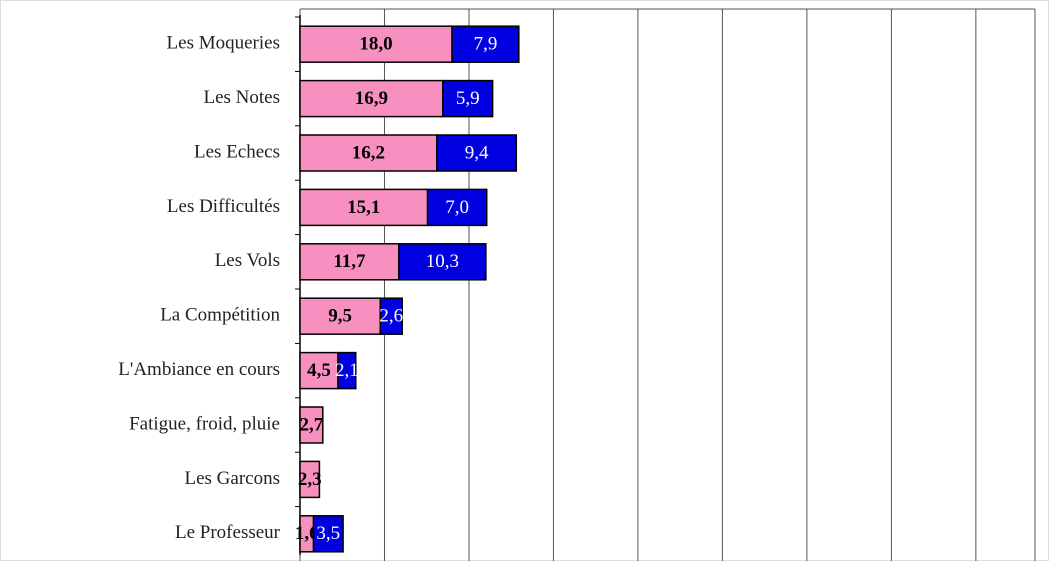  What do you see at coordinates (220, 315) in the screenshot?
I see `y-tick-label: La Compétition` at bounding box center [220, 315].